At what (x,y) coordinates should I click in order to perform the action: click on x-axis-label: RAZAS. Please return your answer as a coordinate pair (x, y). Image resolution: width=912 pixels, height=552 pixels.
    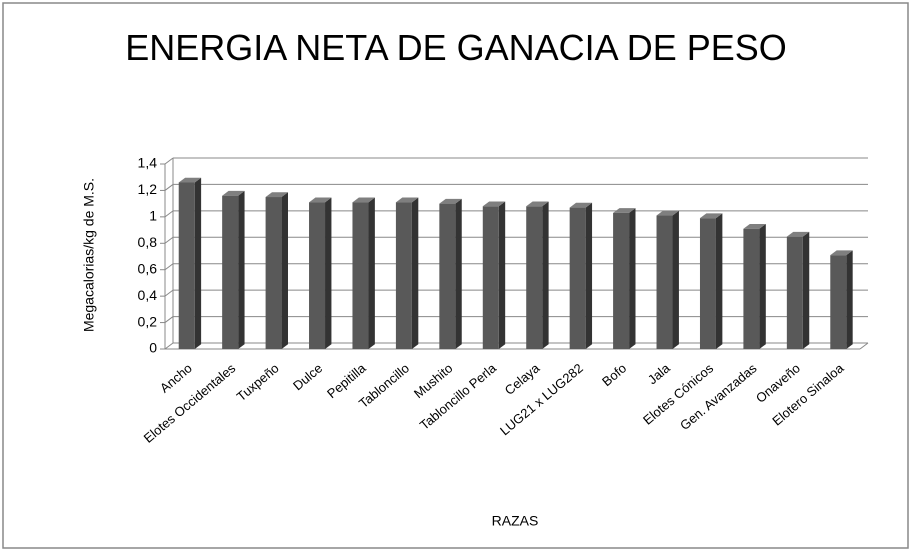
    Looking at the image, I should click on (515, 521).